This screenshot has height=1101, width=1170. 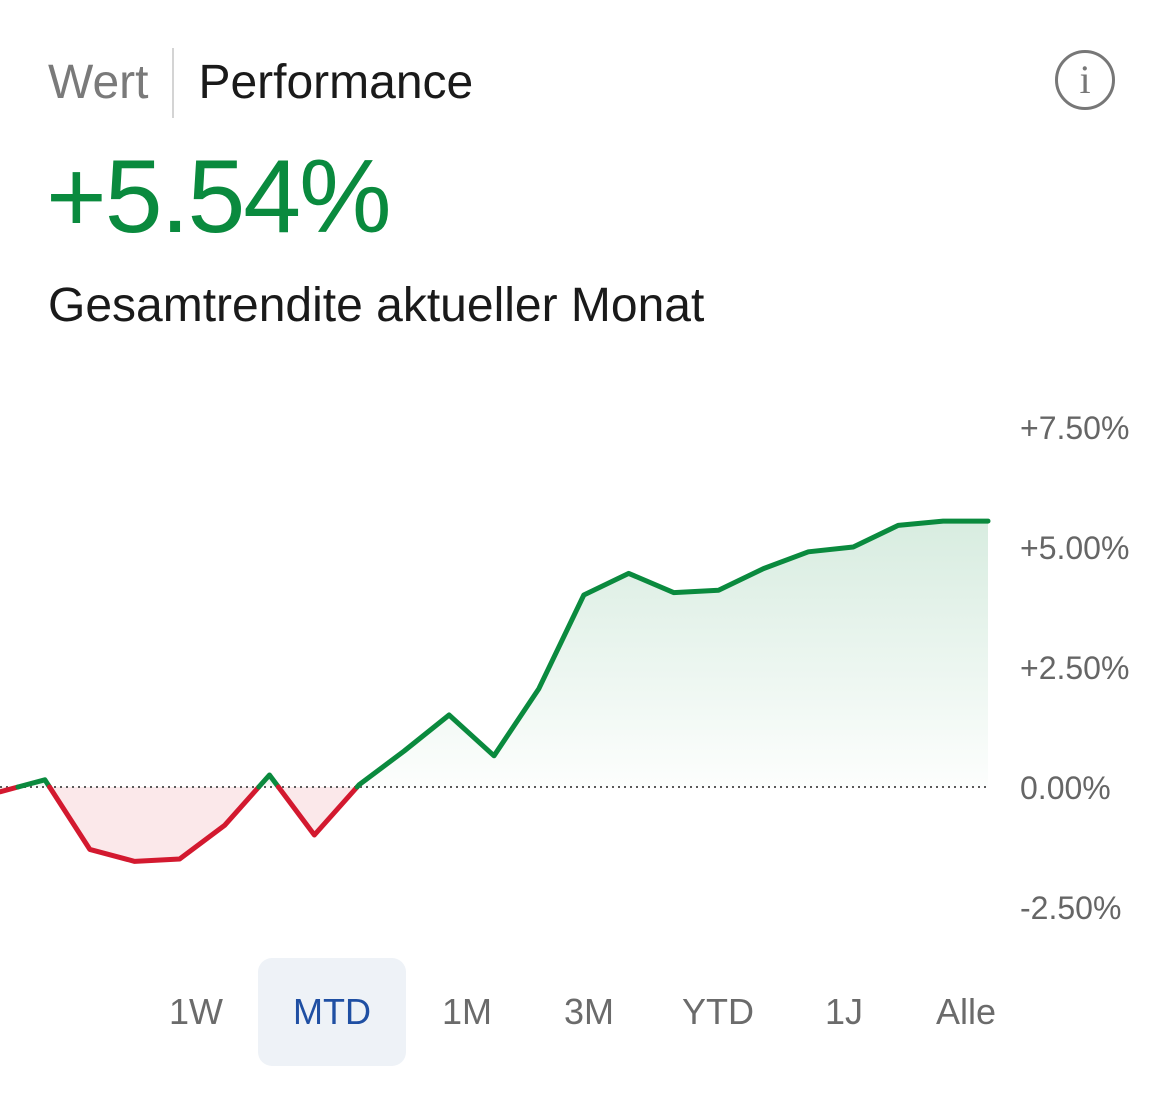 What do you see at coordinates (1070, 908) in the screenshot?
I see `y-tick-label: -2.50%` at bounding box center [1070, 908].